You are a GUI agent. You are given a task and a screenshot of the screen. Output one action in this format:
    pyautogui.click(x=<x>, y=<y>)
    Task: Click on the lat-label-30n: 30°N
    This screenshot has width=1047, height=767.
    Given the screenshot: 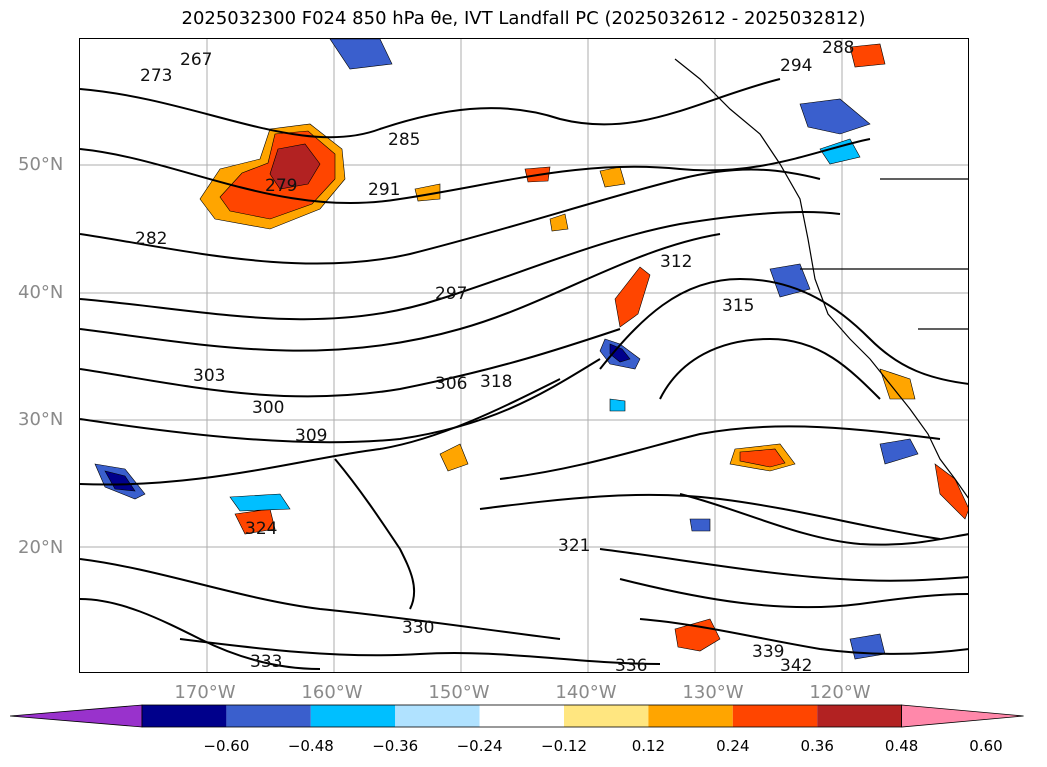 What is the action you would take?
    pyautogui.click(x=41, y=419)
    